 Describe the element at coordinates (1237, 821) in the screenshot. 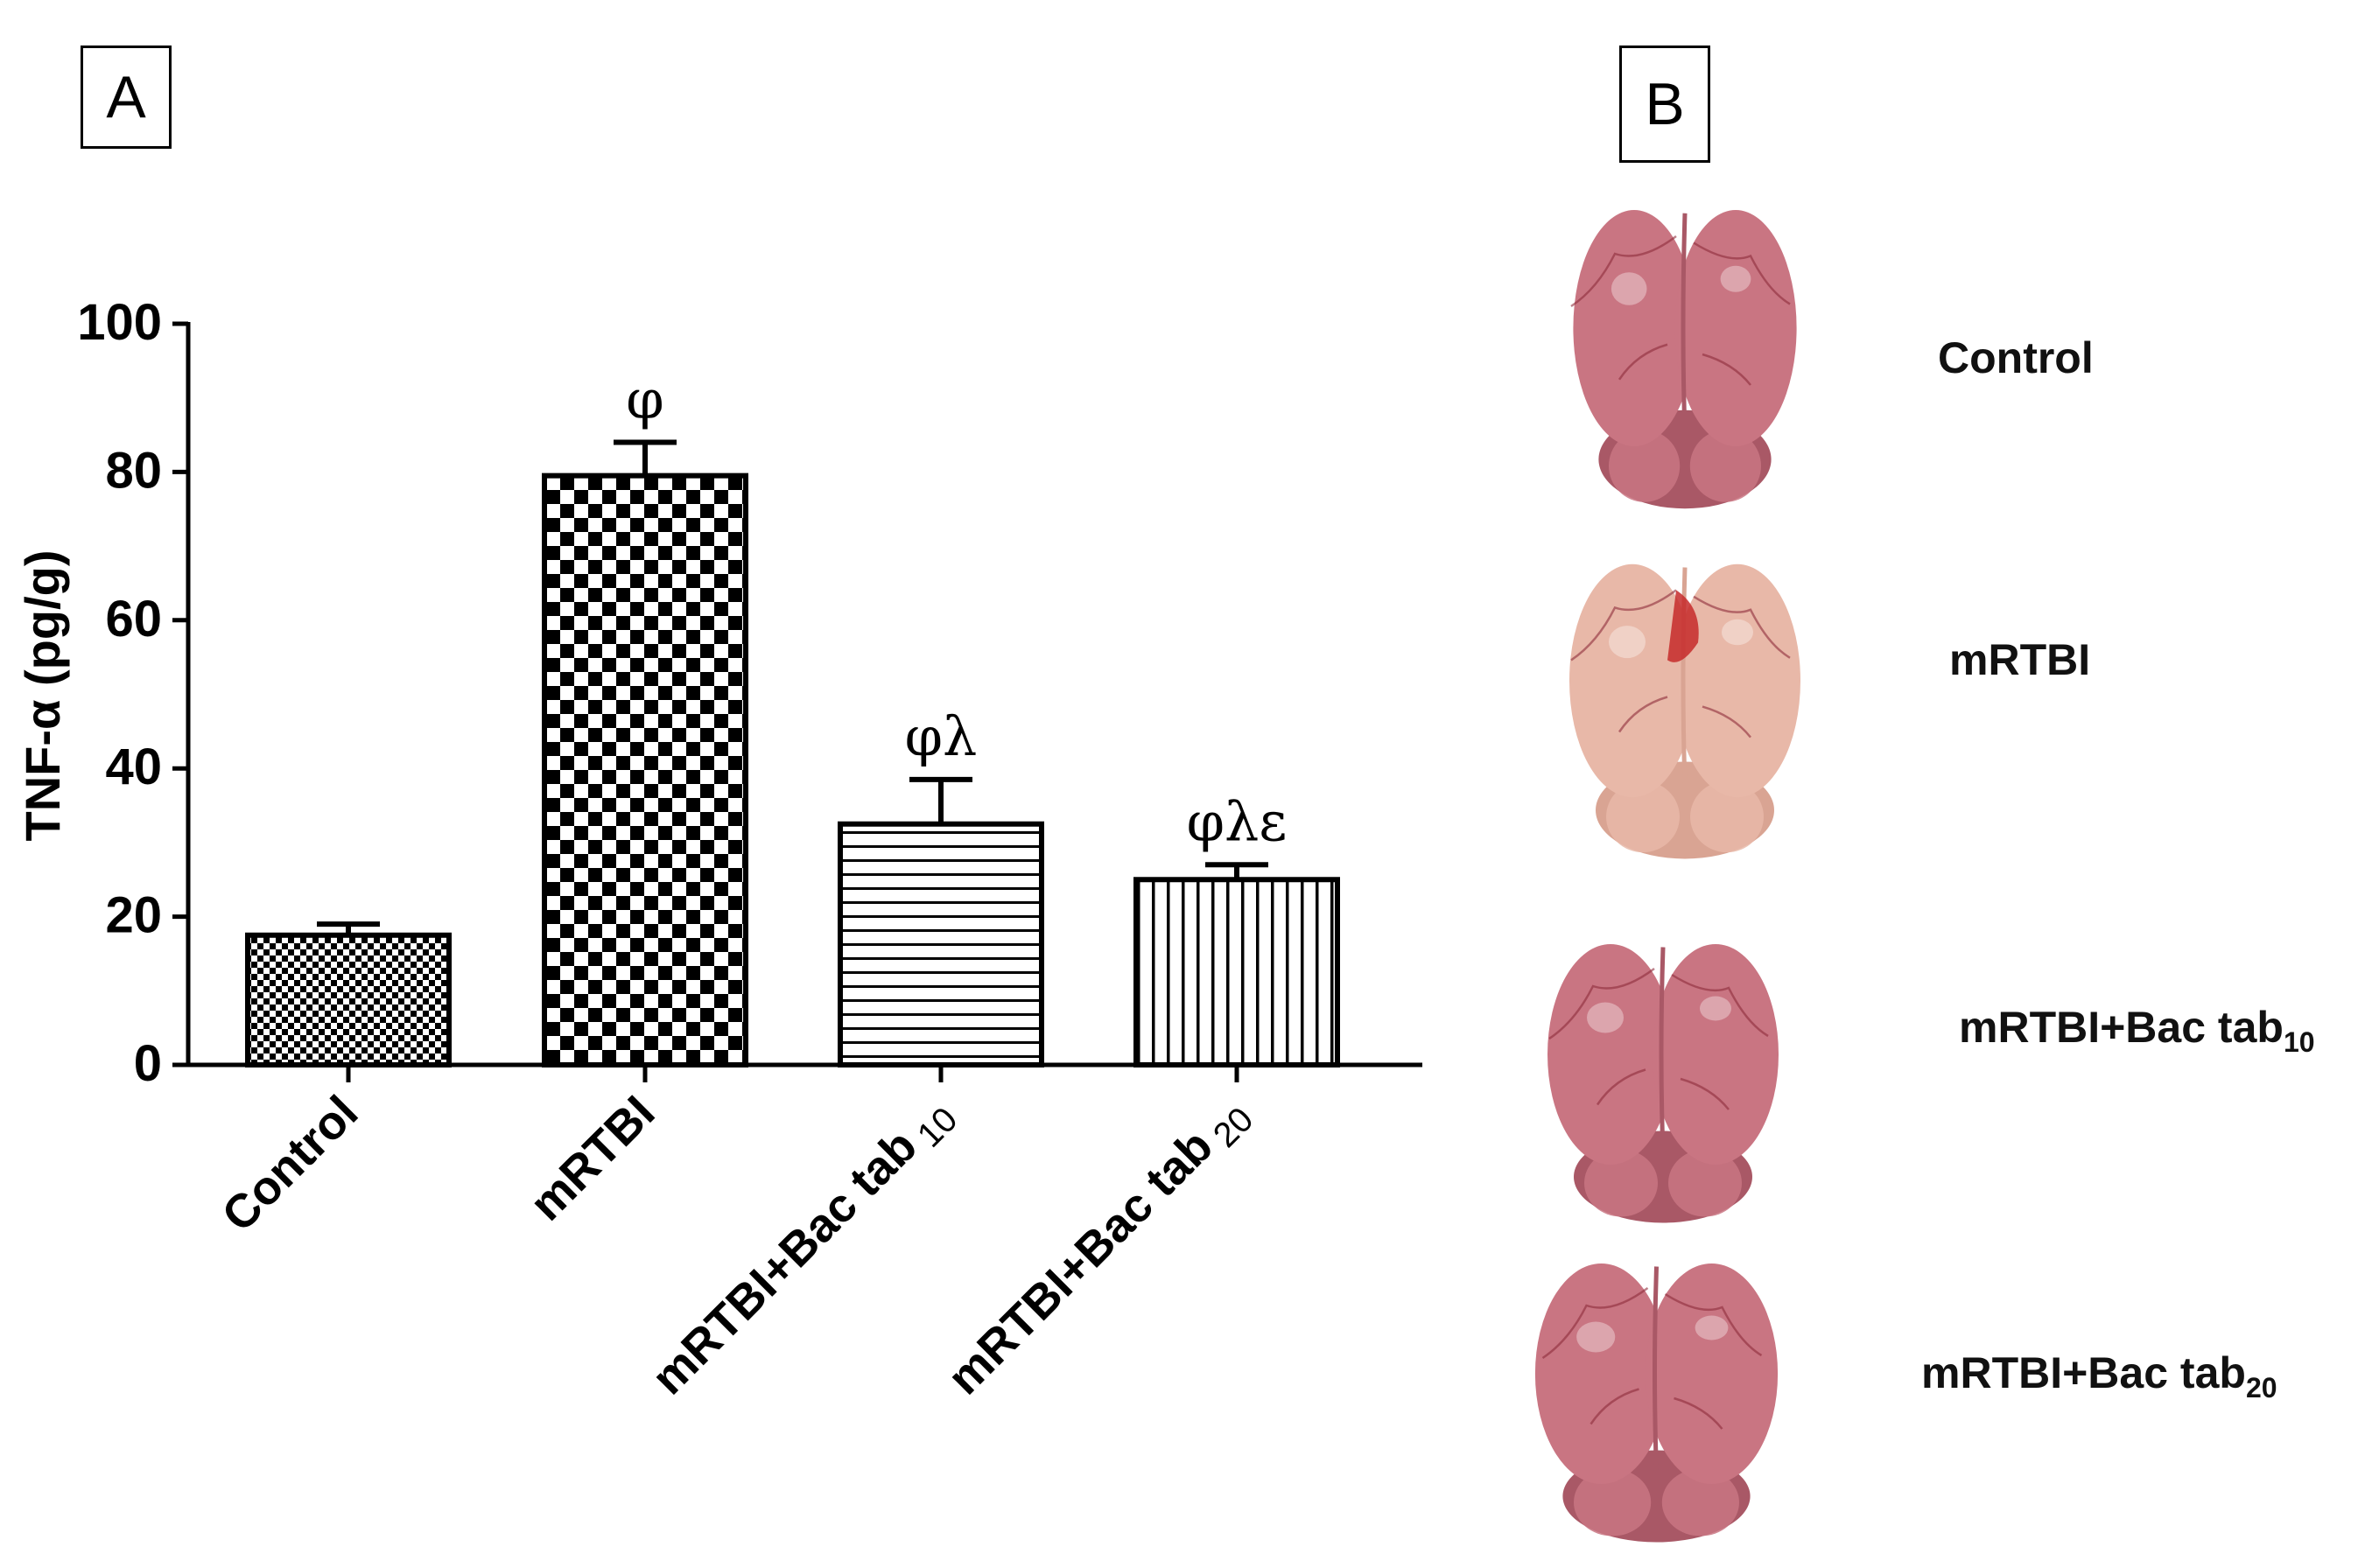

I see `significance-label: φλε` at that location.